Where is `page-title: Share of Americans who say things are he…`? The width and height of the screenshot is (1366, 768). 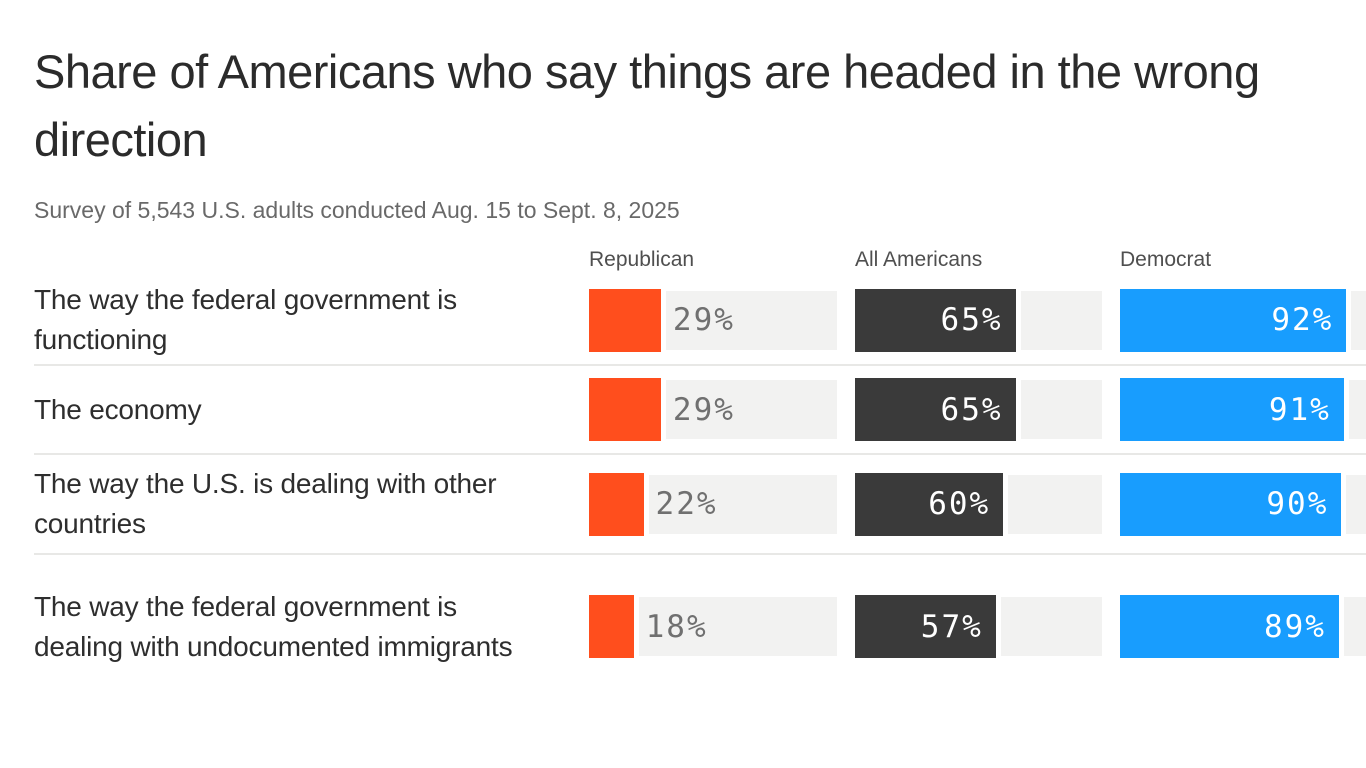
page-title: Share of Americans who say things are he… is located at coordinates (647, 105).